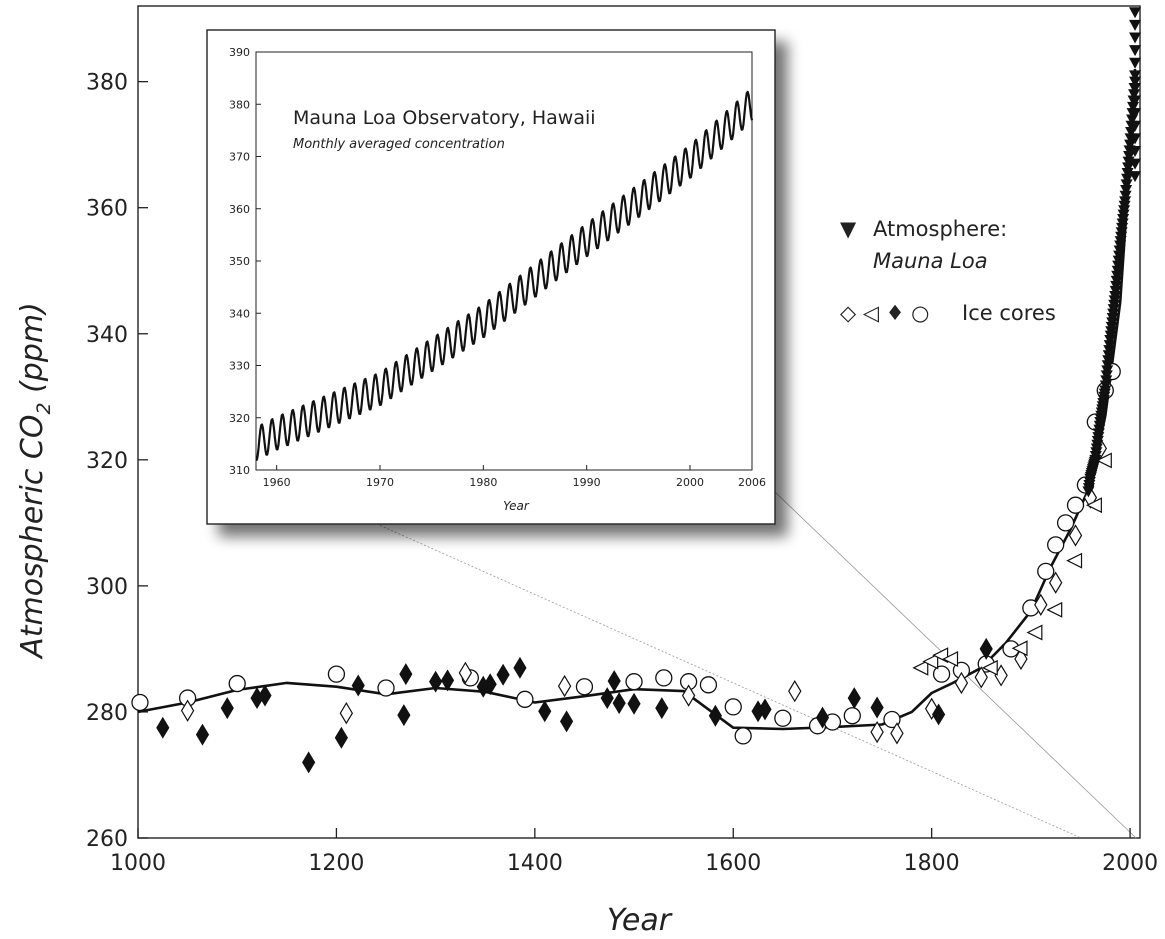 This screenshot has width=1165, height=939. I want to click on inset-x-tick-label: 2000, so click(690, 482).